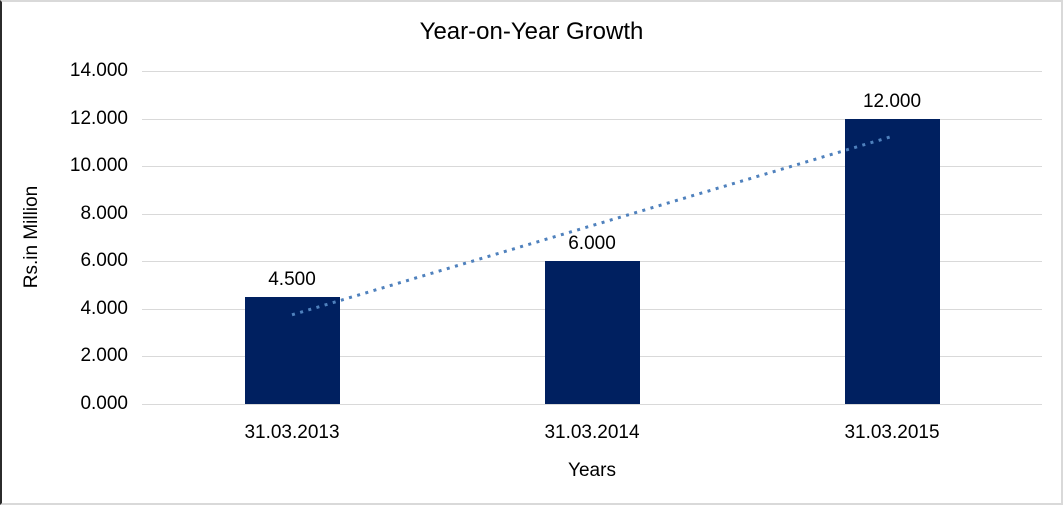  What do you see at coordinates (98, 70) in the screenshot?
I see `y-tick-label: 14.000` at bounding box center [98, 70].